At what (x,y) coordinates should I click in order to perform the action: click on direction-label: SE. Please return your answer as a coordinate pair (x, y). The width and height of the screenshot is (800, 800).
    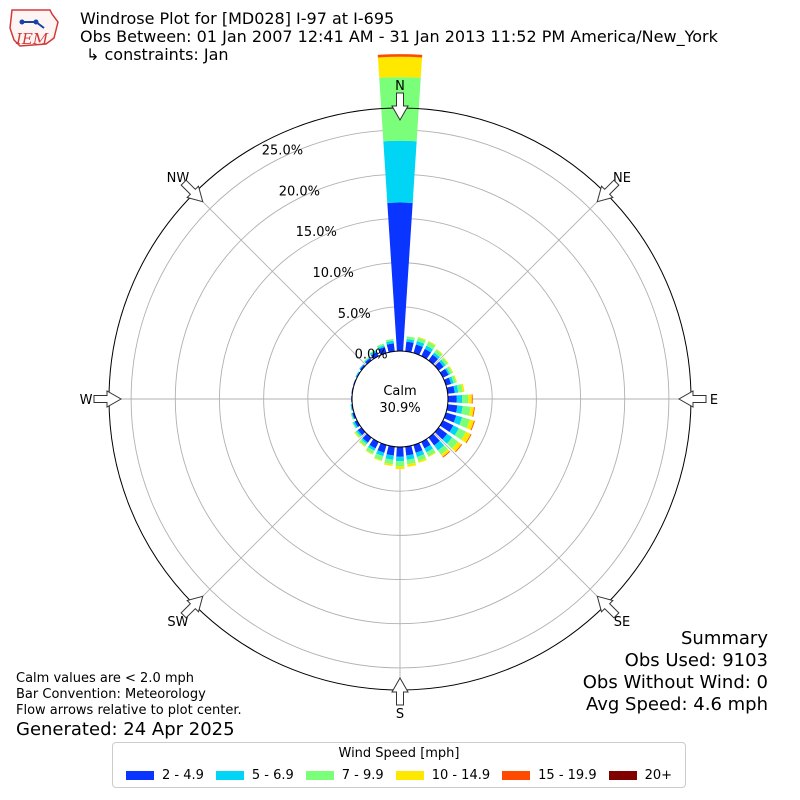
    Looking at the image, I should click on (622, 622).